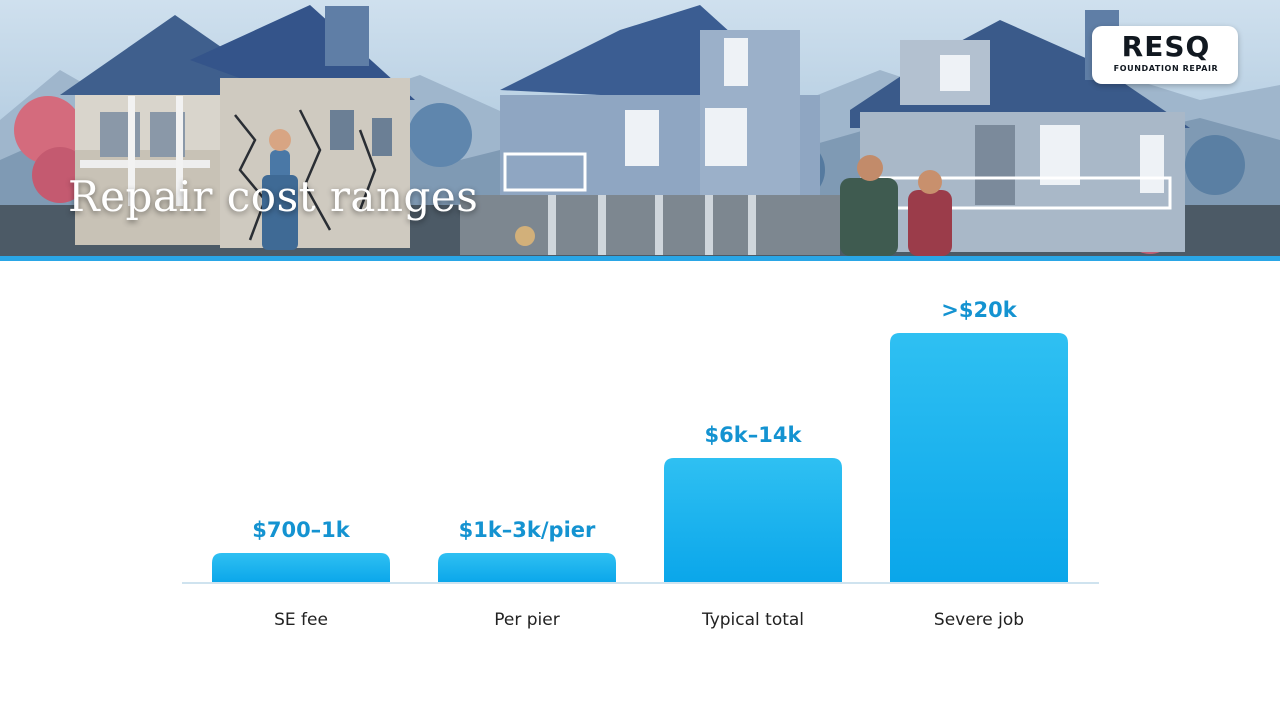  I want to click on logo-wordmark: RESQ, so click(1166, 46).